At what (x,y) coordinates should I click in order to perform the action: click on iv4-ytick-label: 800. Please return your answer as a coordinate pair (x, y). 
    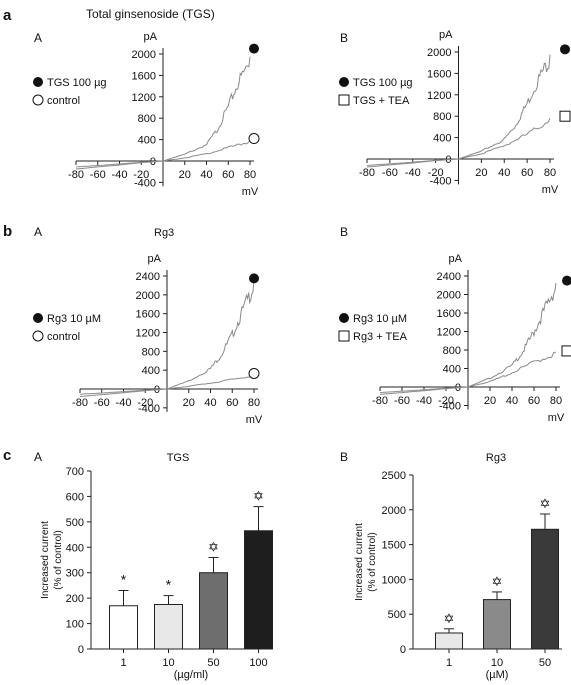
    Looking at the image, I should click on (452, 351).